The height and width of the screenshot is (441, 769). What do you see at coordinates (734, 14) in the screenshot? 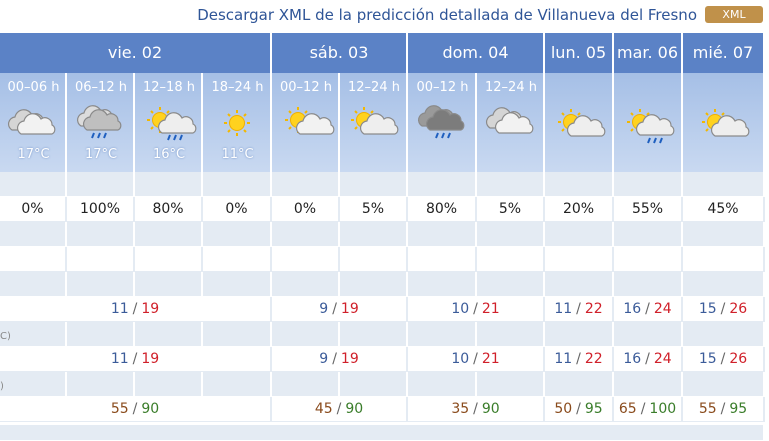
I see `xml-button: XML` at bounding box center [734, 14].